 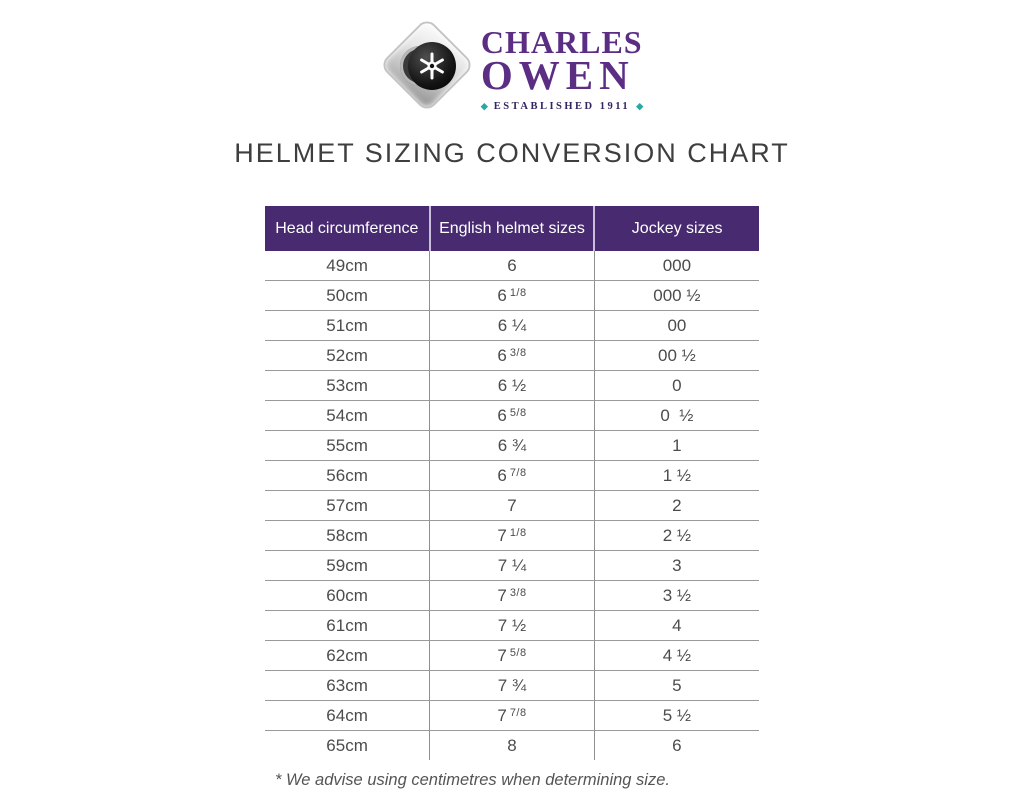 I want to click on jockey-size-cell: 2, so click(x=676, y=505).